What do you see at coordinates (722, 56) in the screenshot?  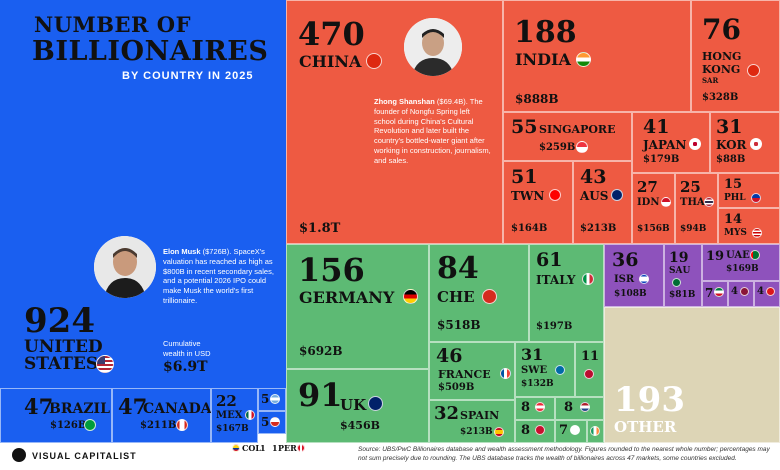 I see `tile-country: HONG` at bounding box center [722, 56].